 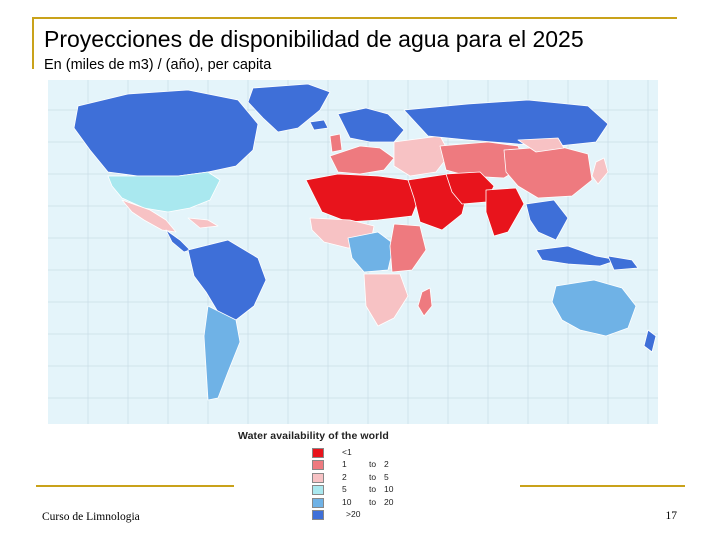 I want to click on canada, so click(x=166, y=133).